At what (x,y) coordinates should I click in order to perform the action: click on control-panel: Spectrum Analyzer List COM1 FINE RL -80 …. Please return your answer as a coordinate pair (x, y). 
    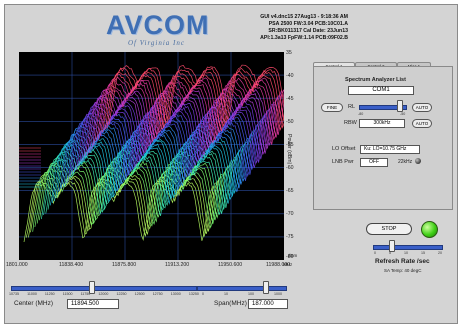
    Looking at the image, I should click on (383, 138).